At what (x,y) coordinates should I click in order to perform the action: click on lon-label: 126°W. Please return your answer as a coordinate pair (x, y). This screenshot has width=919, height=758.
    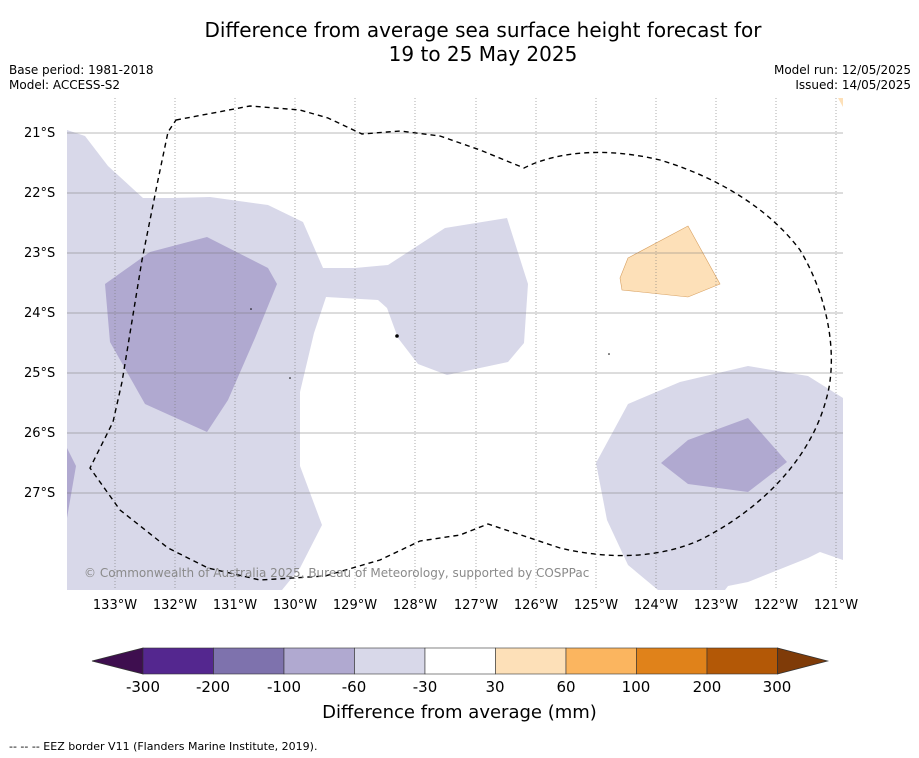
    Looking at the image, I should click on (536, 605).